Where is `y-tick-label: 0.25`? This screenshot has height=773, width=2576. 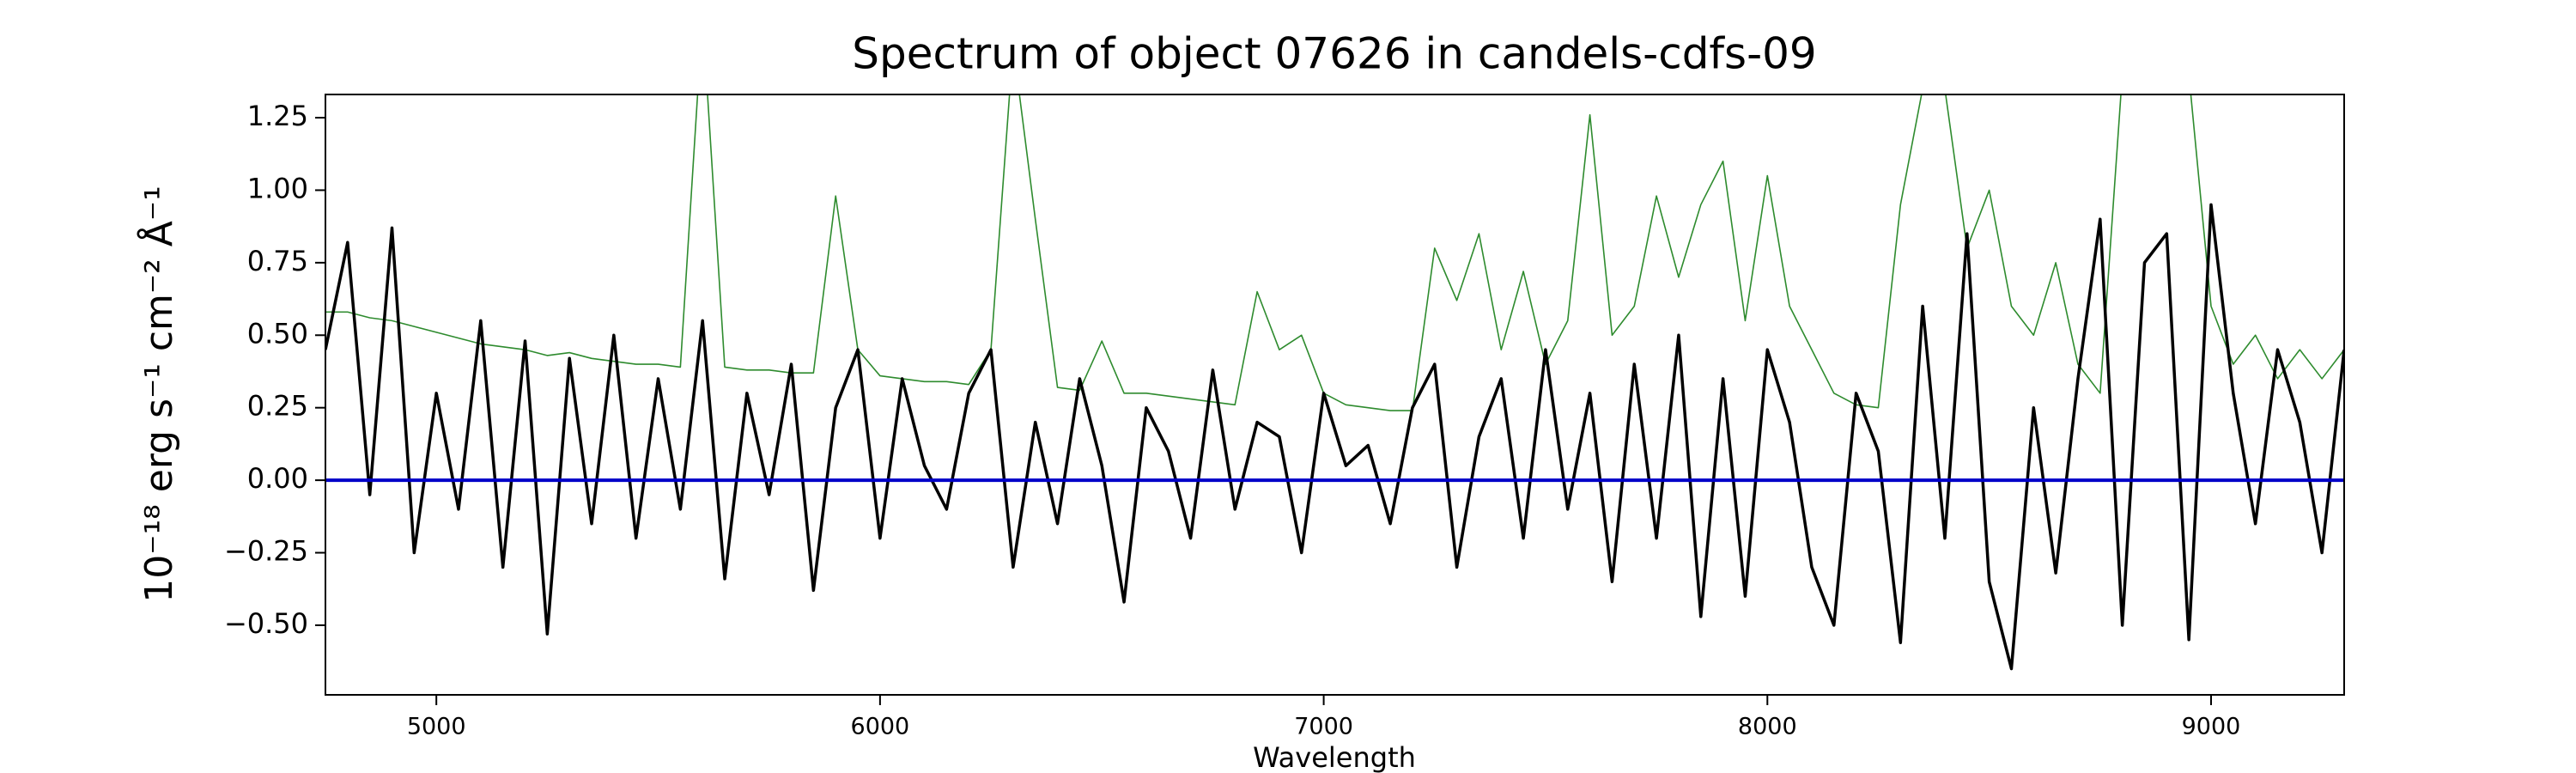
y-tick-label: 0.25 is located at coordinates (278, 406).